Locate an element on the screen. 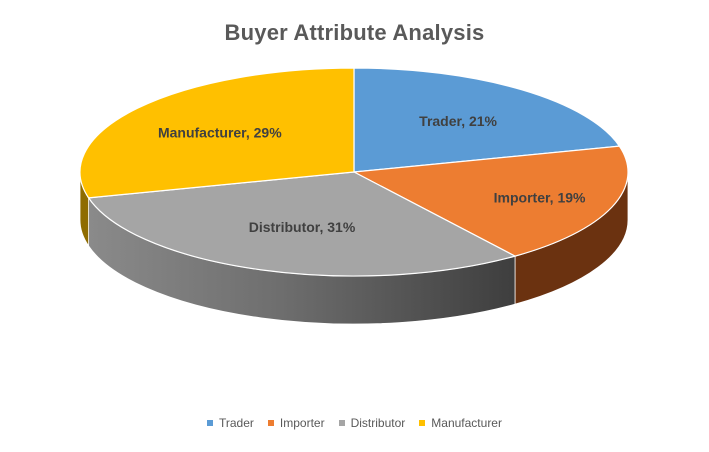 The image size is (709, 452). legend-item-distributor: Distributor is located at coordinates (372, 423).